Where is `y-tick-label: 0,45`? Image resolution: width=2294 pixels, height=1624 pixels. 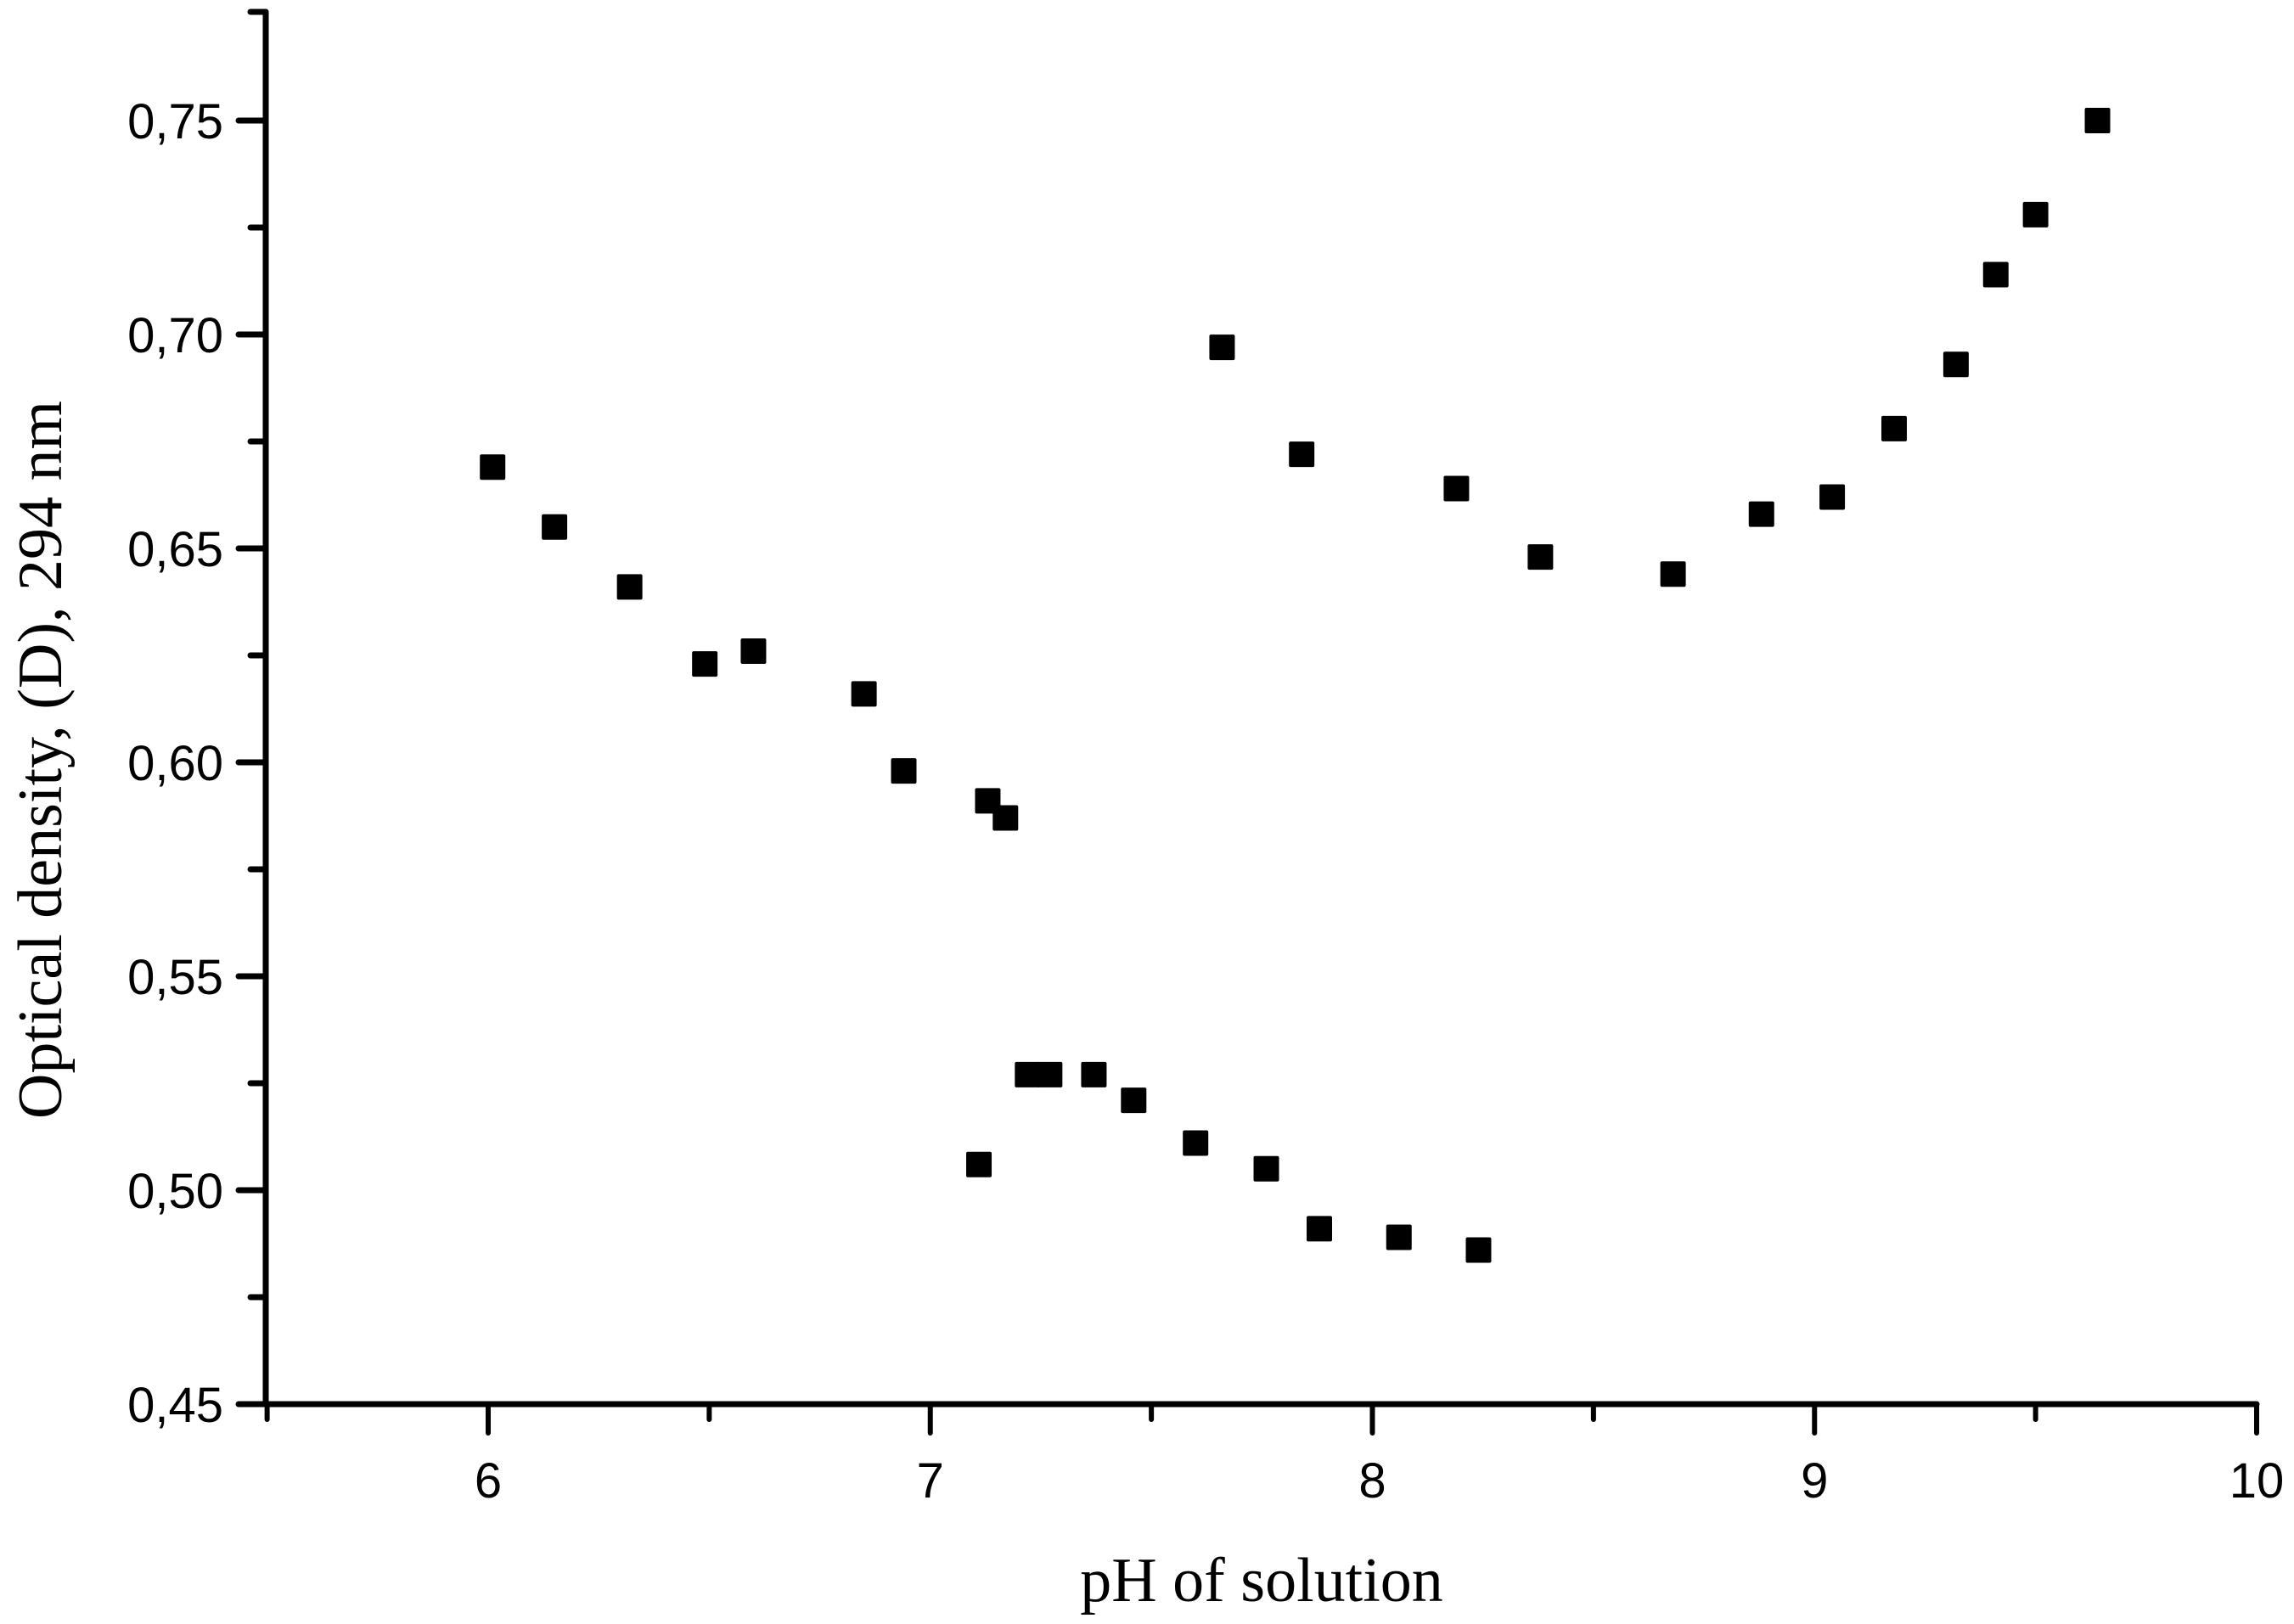 y-tick-label: 0,45 is located at coordinates (175, 1405).